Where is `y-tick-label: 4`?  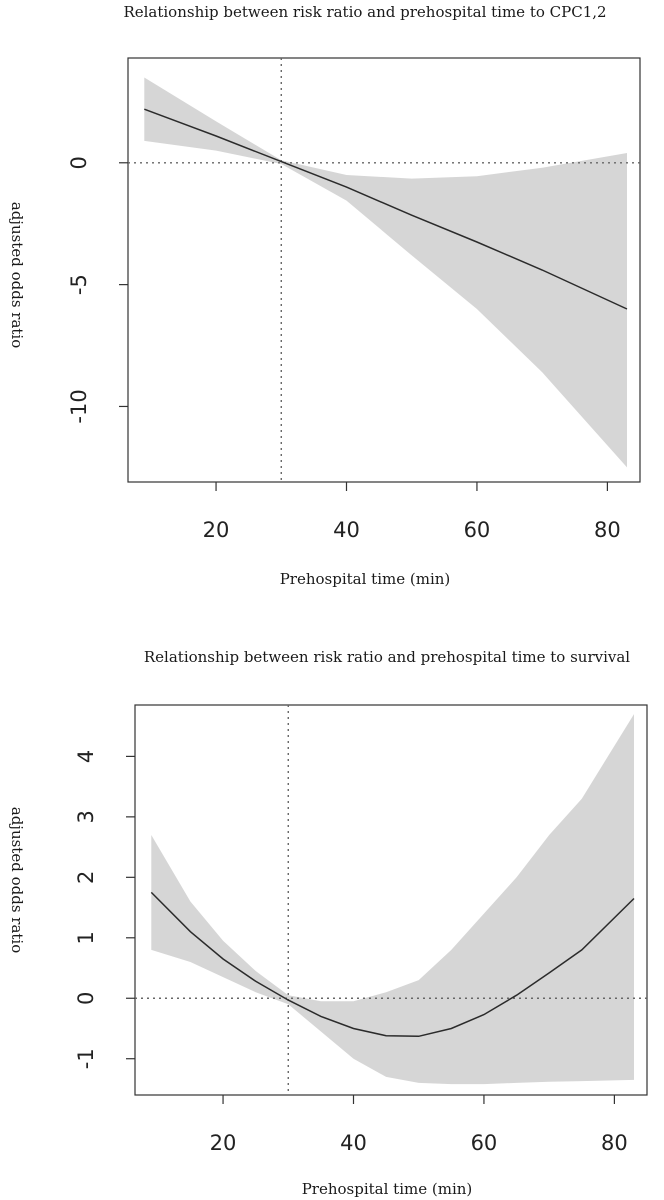
y-tick-label: 4 is located at coordinates (86, 756).